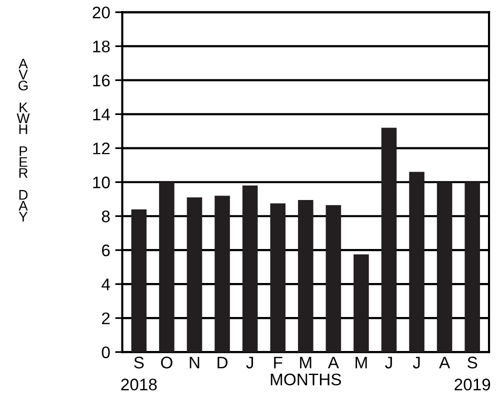 The height and width of the screenshot is (407, 499). Describe the element at coordinates (101, 80) in the screenshot. I see `y-tick-label: 16` at that location.